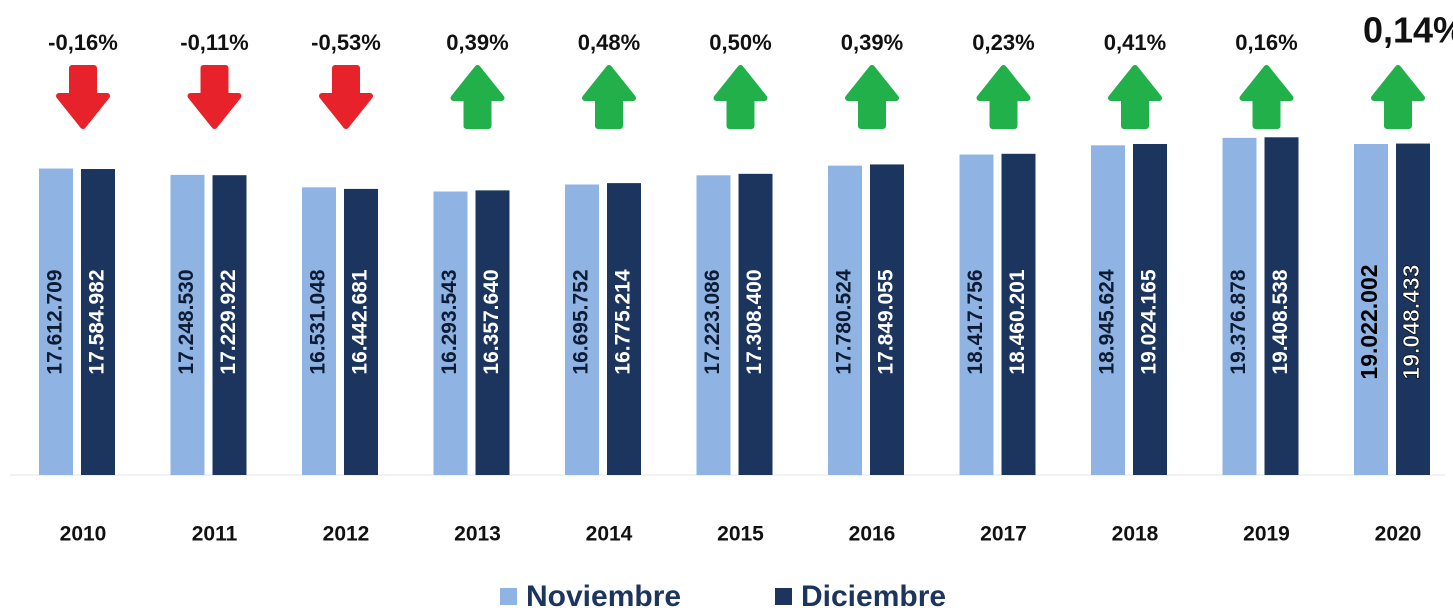 This screenshot has height=613, width=1453. I want to click on x-tick-label: 2017, so click(1003, 534).